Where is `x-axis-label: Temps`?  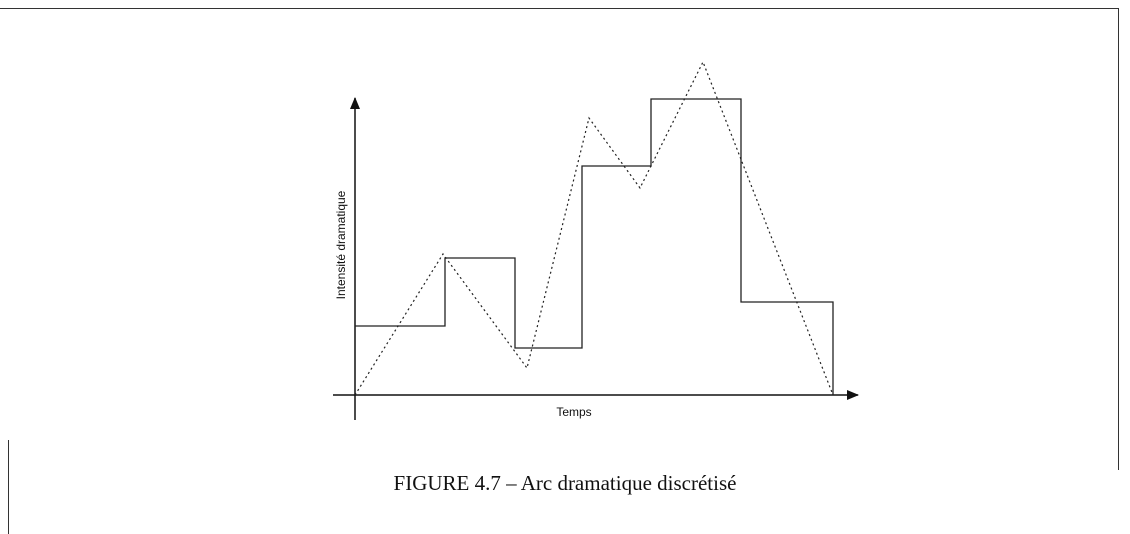 x-axis-label: Temps is located at coordinates (573, 412).